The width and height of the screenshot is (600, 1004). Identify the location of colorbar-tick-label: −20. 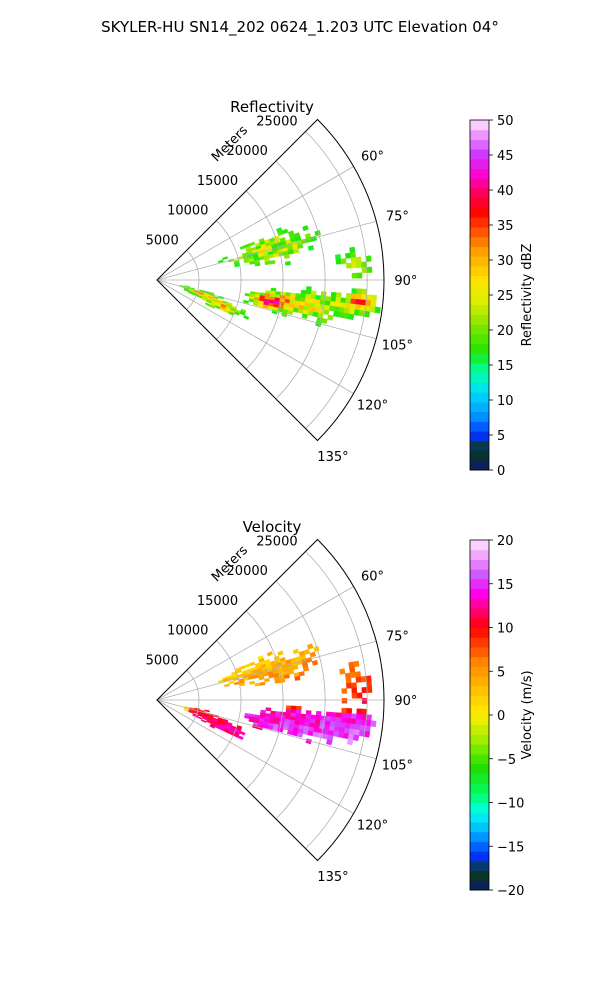
(510, 891).